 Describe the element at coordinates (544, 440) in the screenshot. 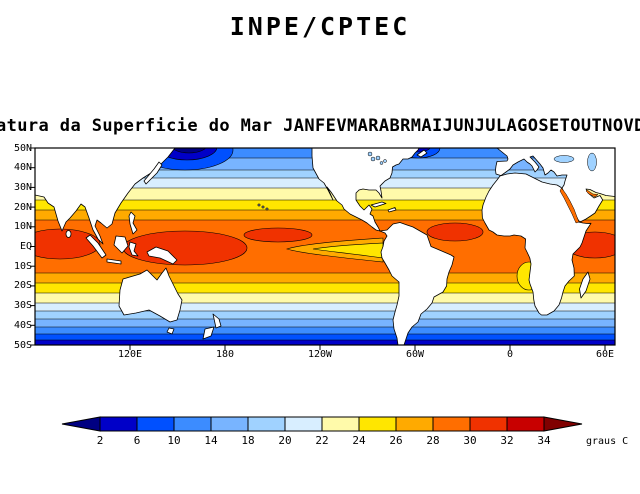

I see `colorbar-tick-label: 34` at that location.